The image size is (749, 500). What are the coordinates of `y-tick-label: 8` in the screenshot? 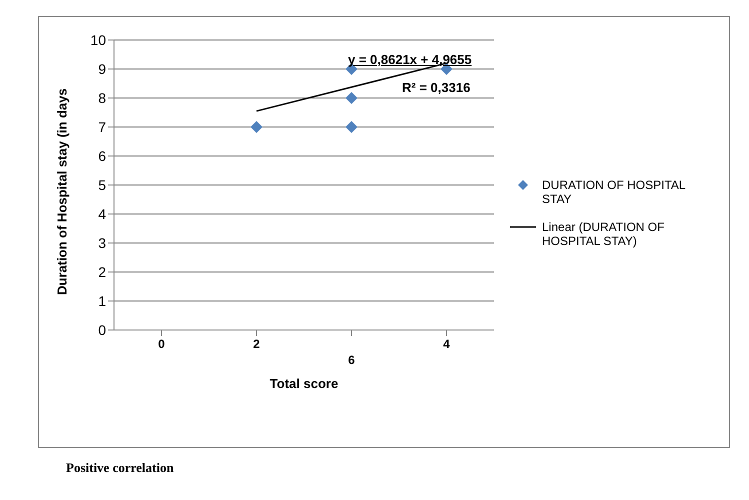 It's located at (102, 98).